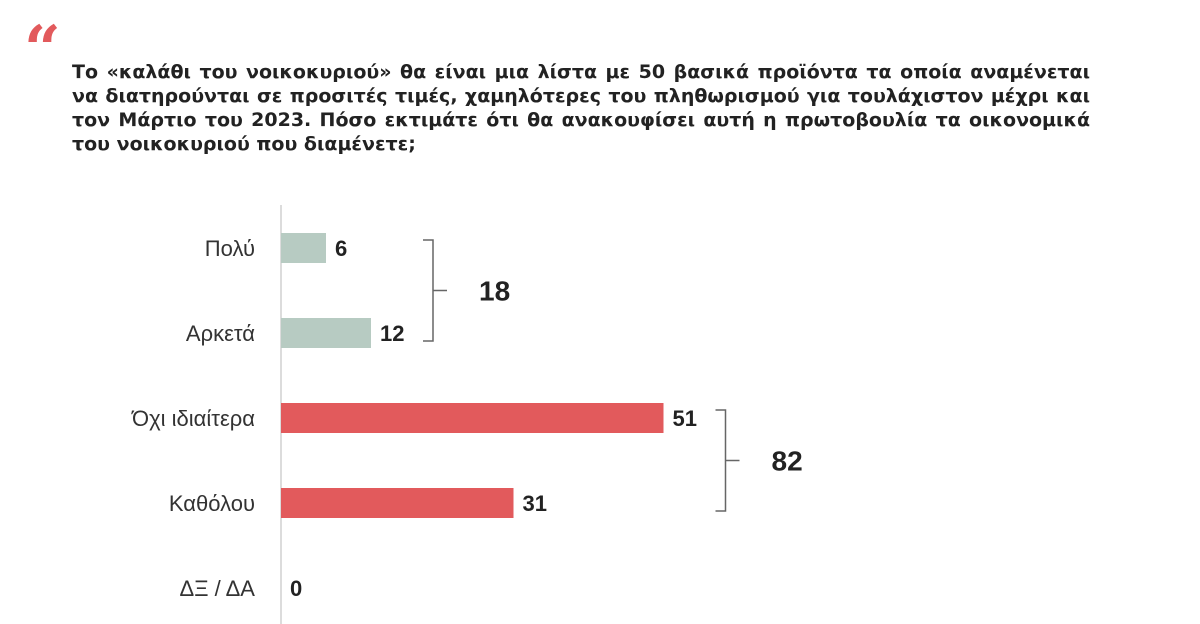  Describe the element at coordinates (42, 49) in the screenshot. I see `quote-mark-icon: “` at that location.